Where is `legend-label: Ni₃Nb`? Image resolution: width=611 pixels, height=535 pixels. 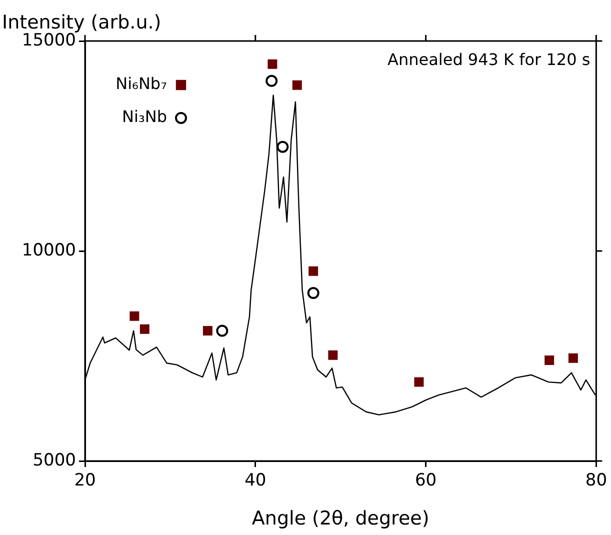 legend-label: Ni₃Nb is located at coordinates (144, 116).